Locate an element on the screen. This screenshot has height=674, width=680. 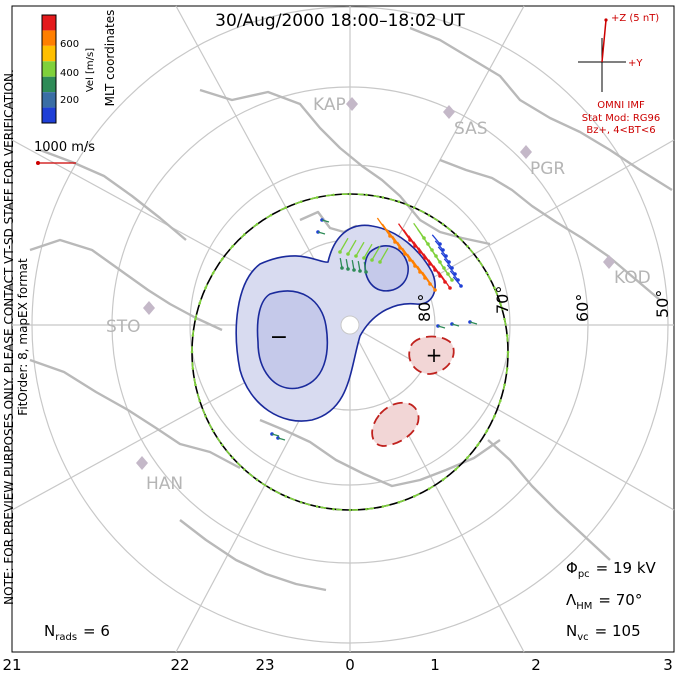
mlt-tick-1: 1 is located at coordinates (435, 665).